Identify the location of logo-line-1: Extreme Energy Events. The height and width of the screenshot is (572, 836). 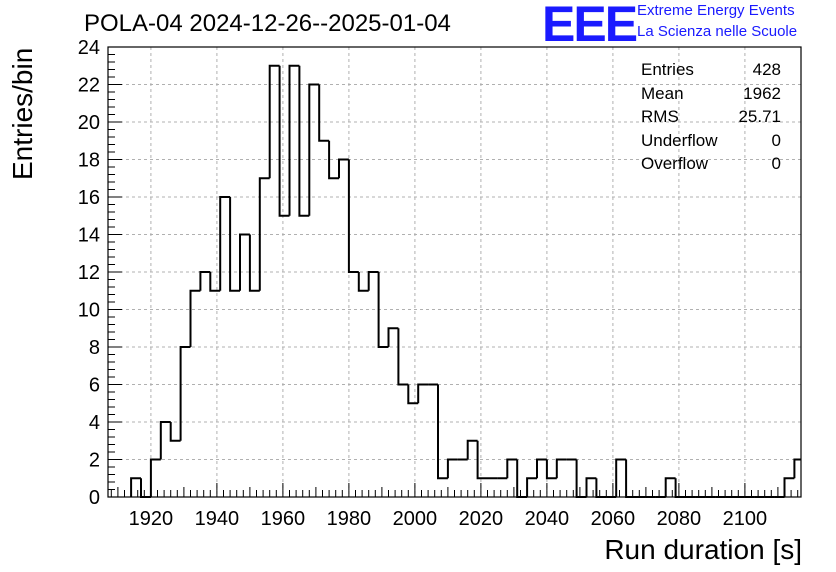
(716, 10).